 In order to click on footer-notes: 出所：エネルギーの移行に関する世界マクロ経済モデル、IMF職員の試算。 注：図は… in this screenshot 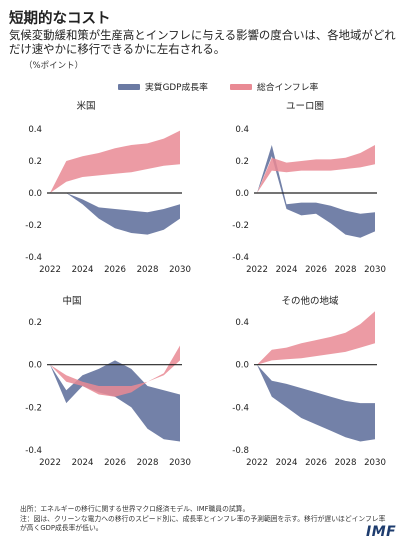, I will do `click(205, 519)`.